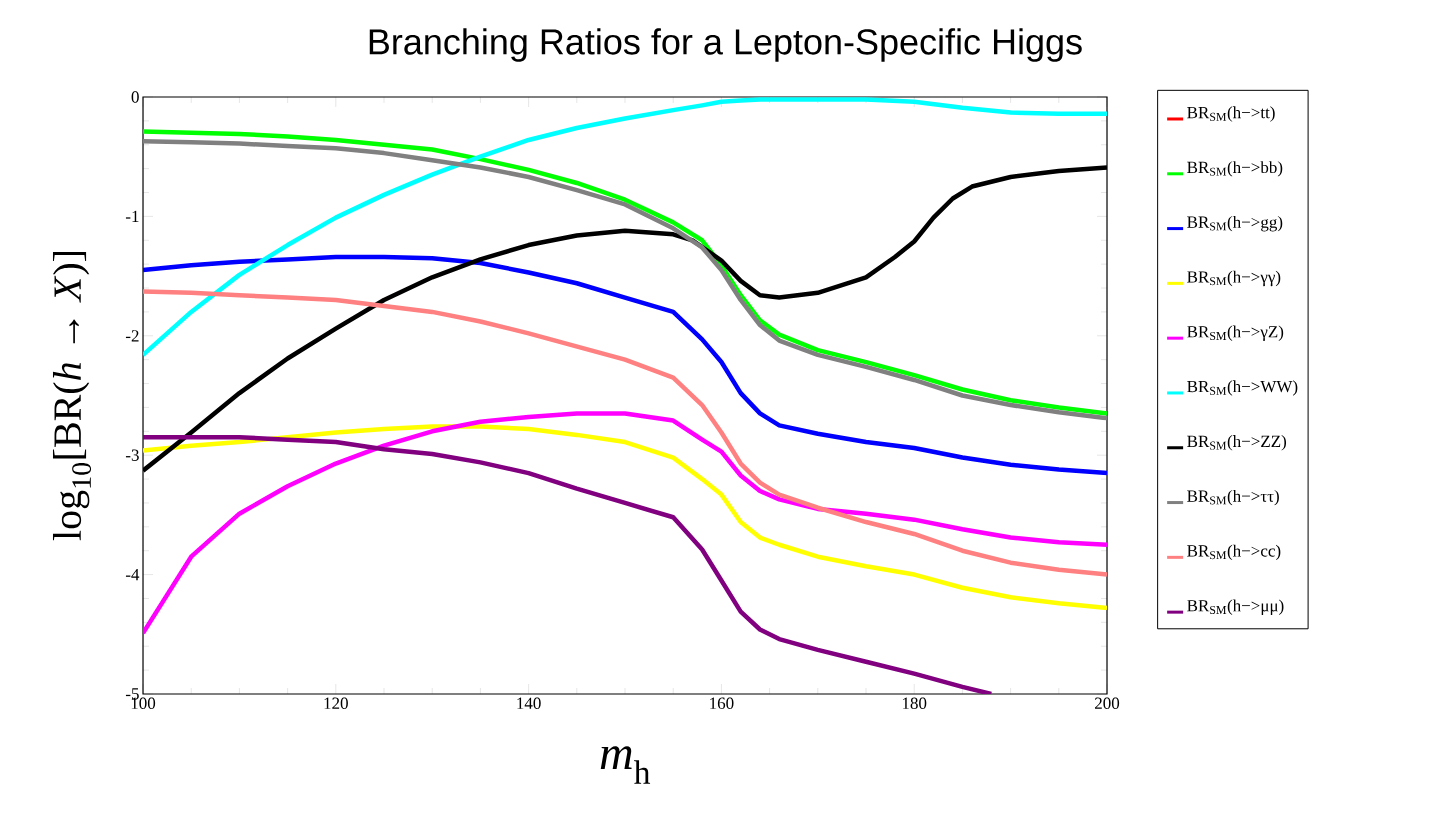 The image size is (1451, 819). Describe the element at coordinates (132, 575) in the screenshot. I see `y-tick-label: -4` at that location.